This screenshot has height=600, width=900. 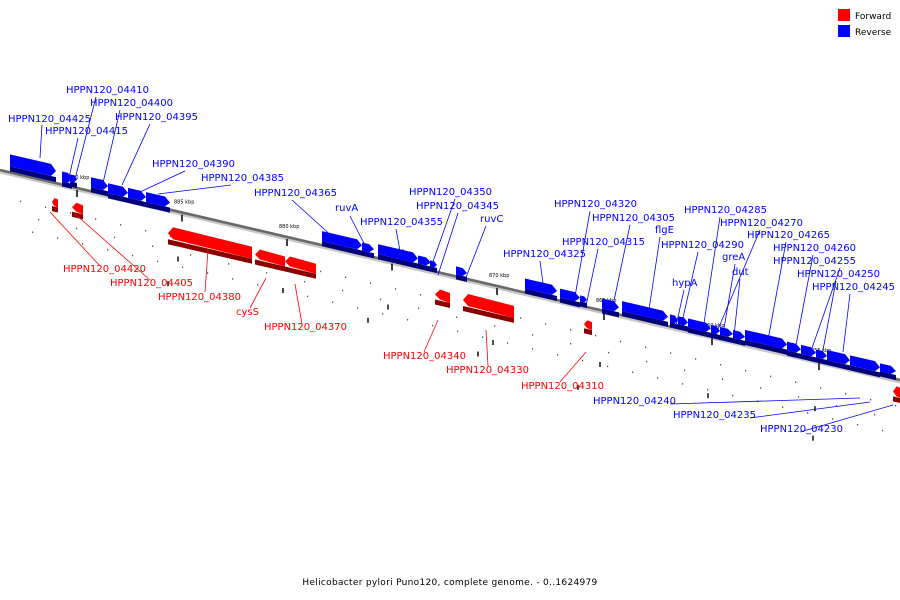 What do you see at coordinates (846, 323) in the screenshot?
I see `label-reverse-28-leader` at bounding box center [846, 323].